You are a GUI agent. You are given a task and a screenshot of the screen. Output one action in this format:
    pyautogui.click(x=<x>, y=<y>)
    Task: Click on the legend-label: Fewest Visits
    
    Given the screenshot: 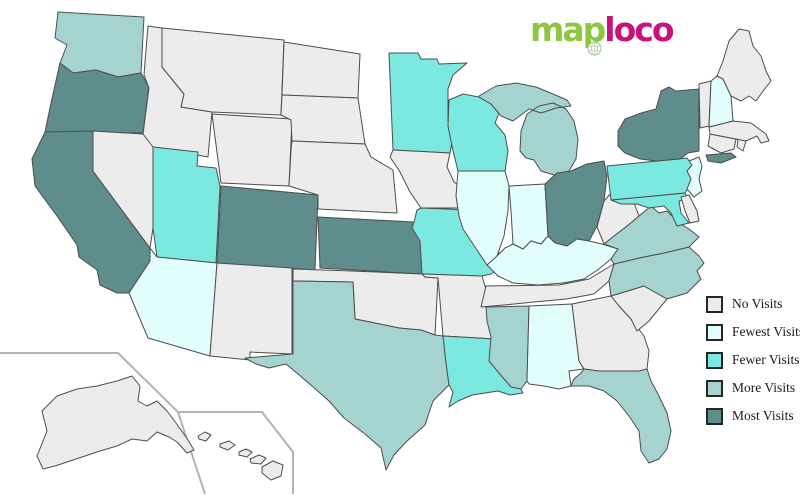 What is the action you would take?
    pyautogui.click(x=766, y=331)
    